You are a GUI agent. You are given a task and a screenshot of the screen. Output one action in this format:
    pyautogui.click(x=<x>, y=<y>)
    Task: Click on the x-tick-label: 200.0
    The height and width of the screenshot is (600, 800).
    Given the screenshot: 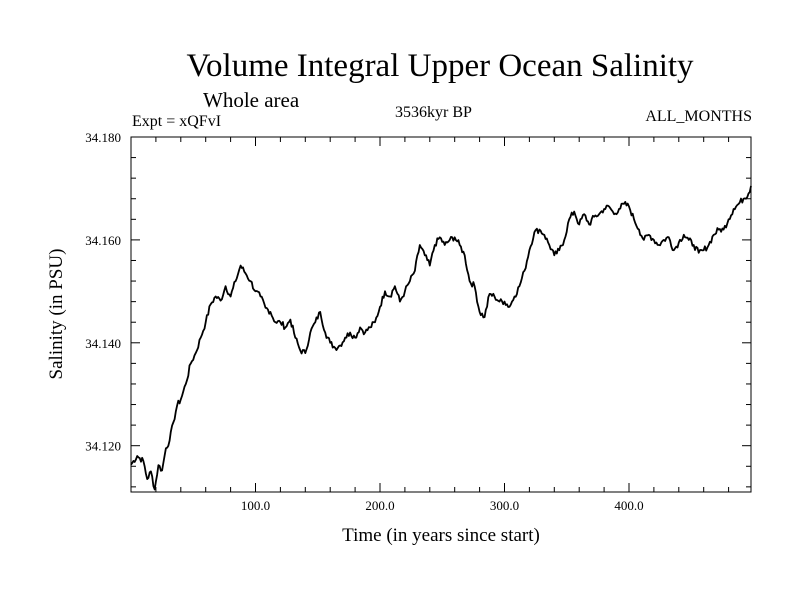 What is the action you would take?
    pyautogui.click(x=379, y=505)
    